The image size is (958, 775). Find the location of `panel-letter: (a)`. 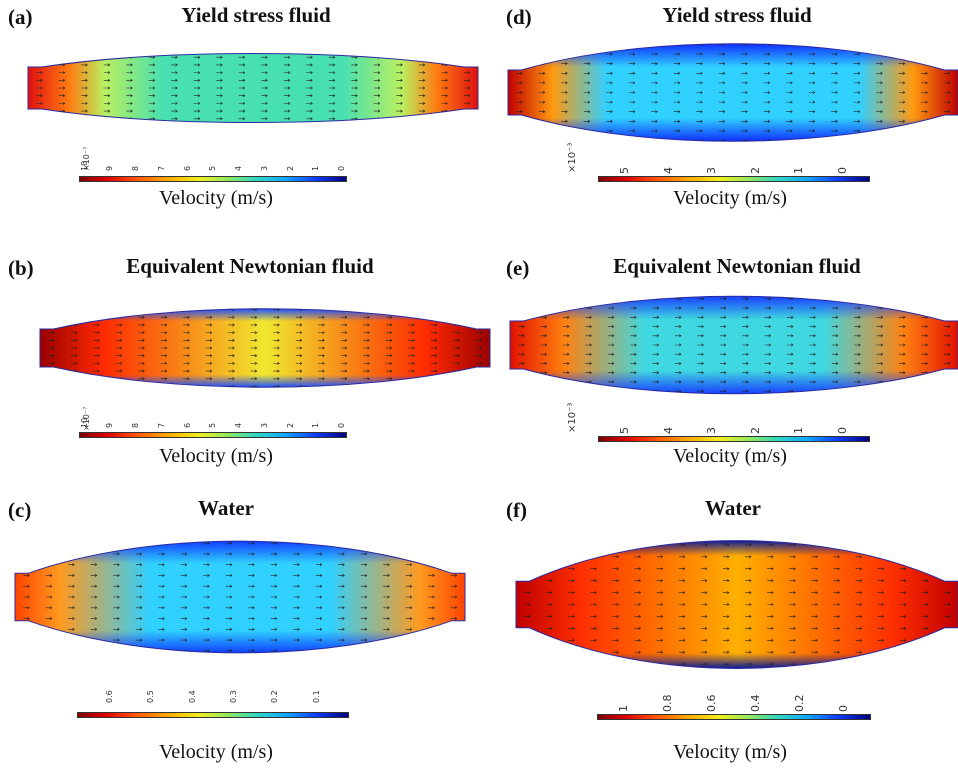

panel-letter: (a) is located at coordinates (20, 17).